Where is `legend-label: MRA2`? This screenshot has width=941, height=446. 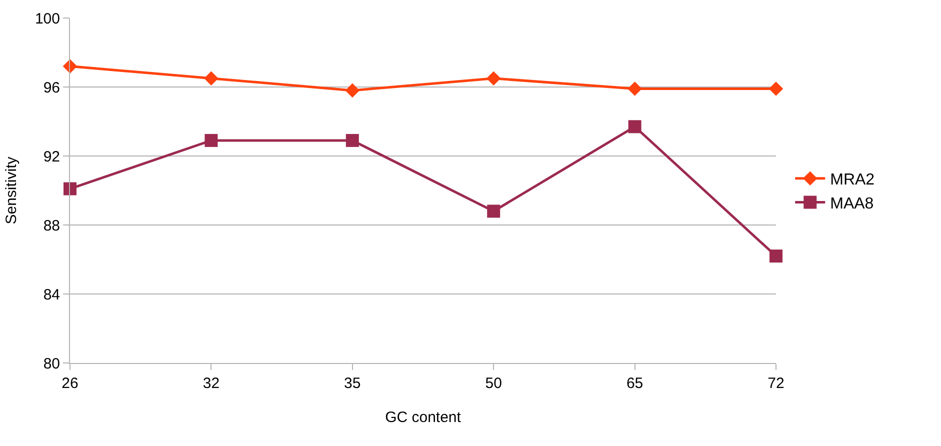 legend-label: MRA2 is located at coordinates (852, 180).